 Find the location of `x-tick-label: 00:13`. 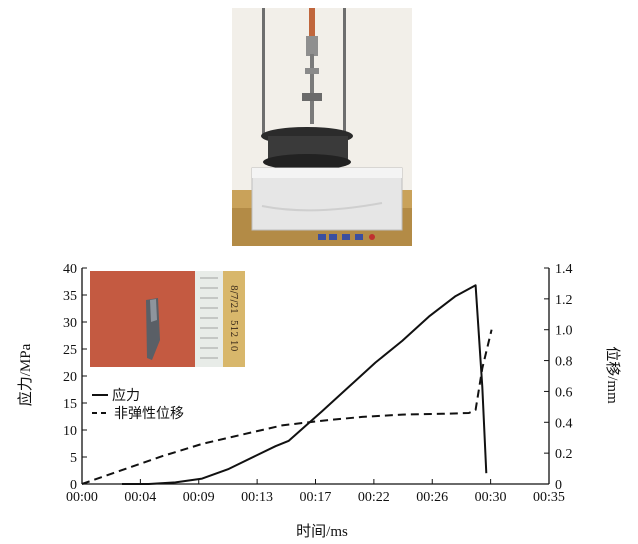

x-tick-label: 00:13 is located at coordinates (257, 497).